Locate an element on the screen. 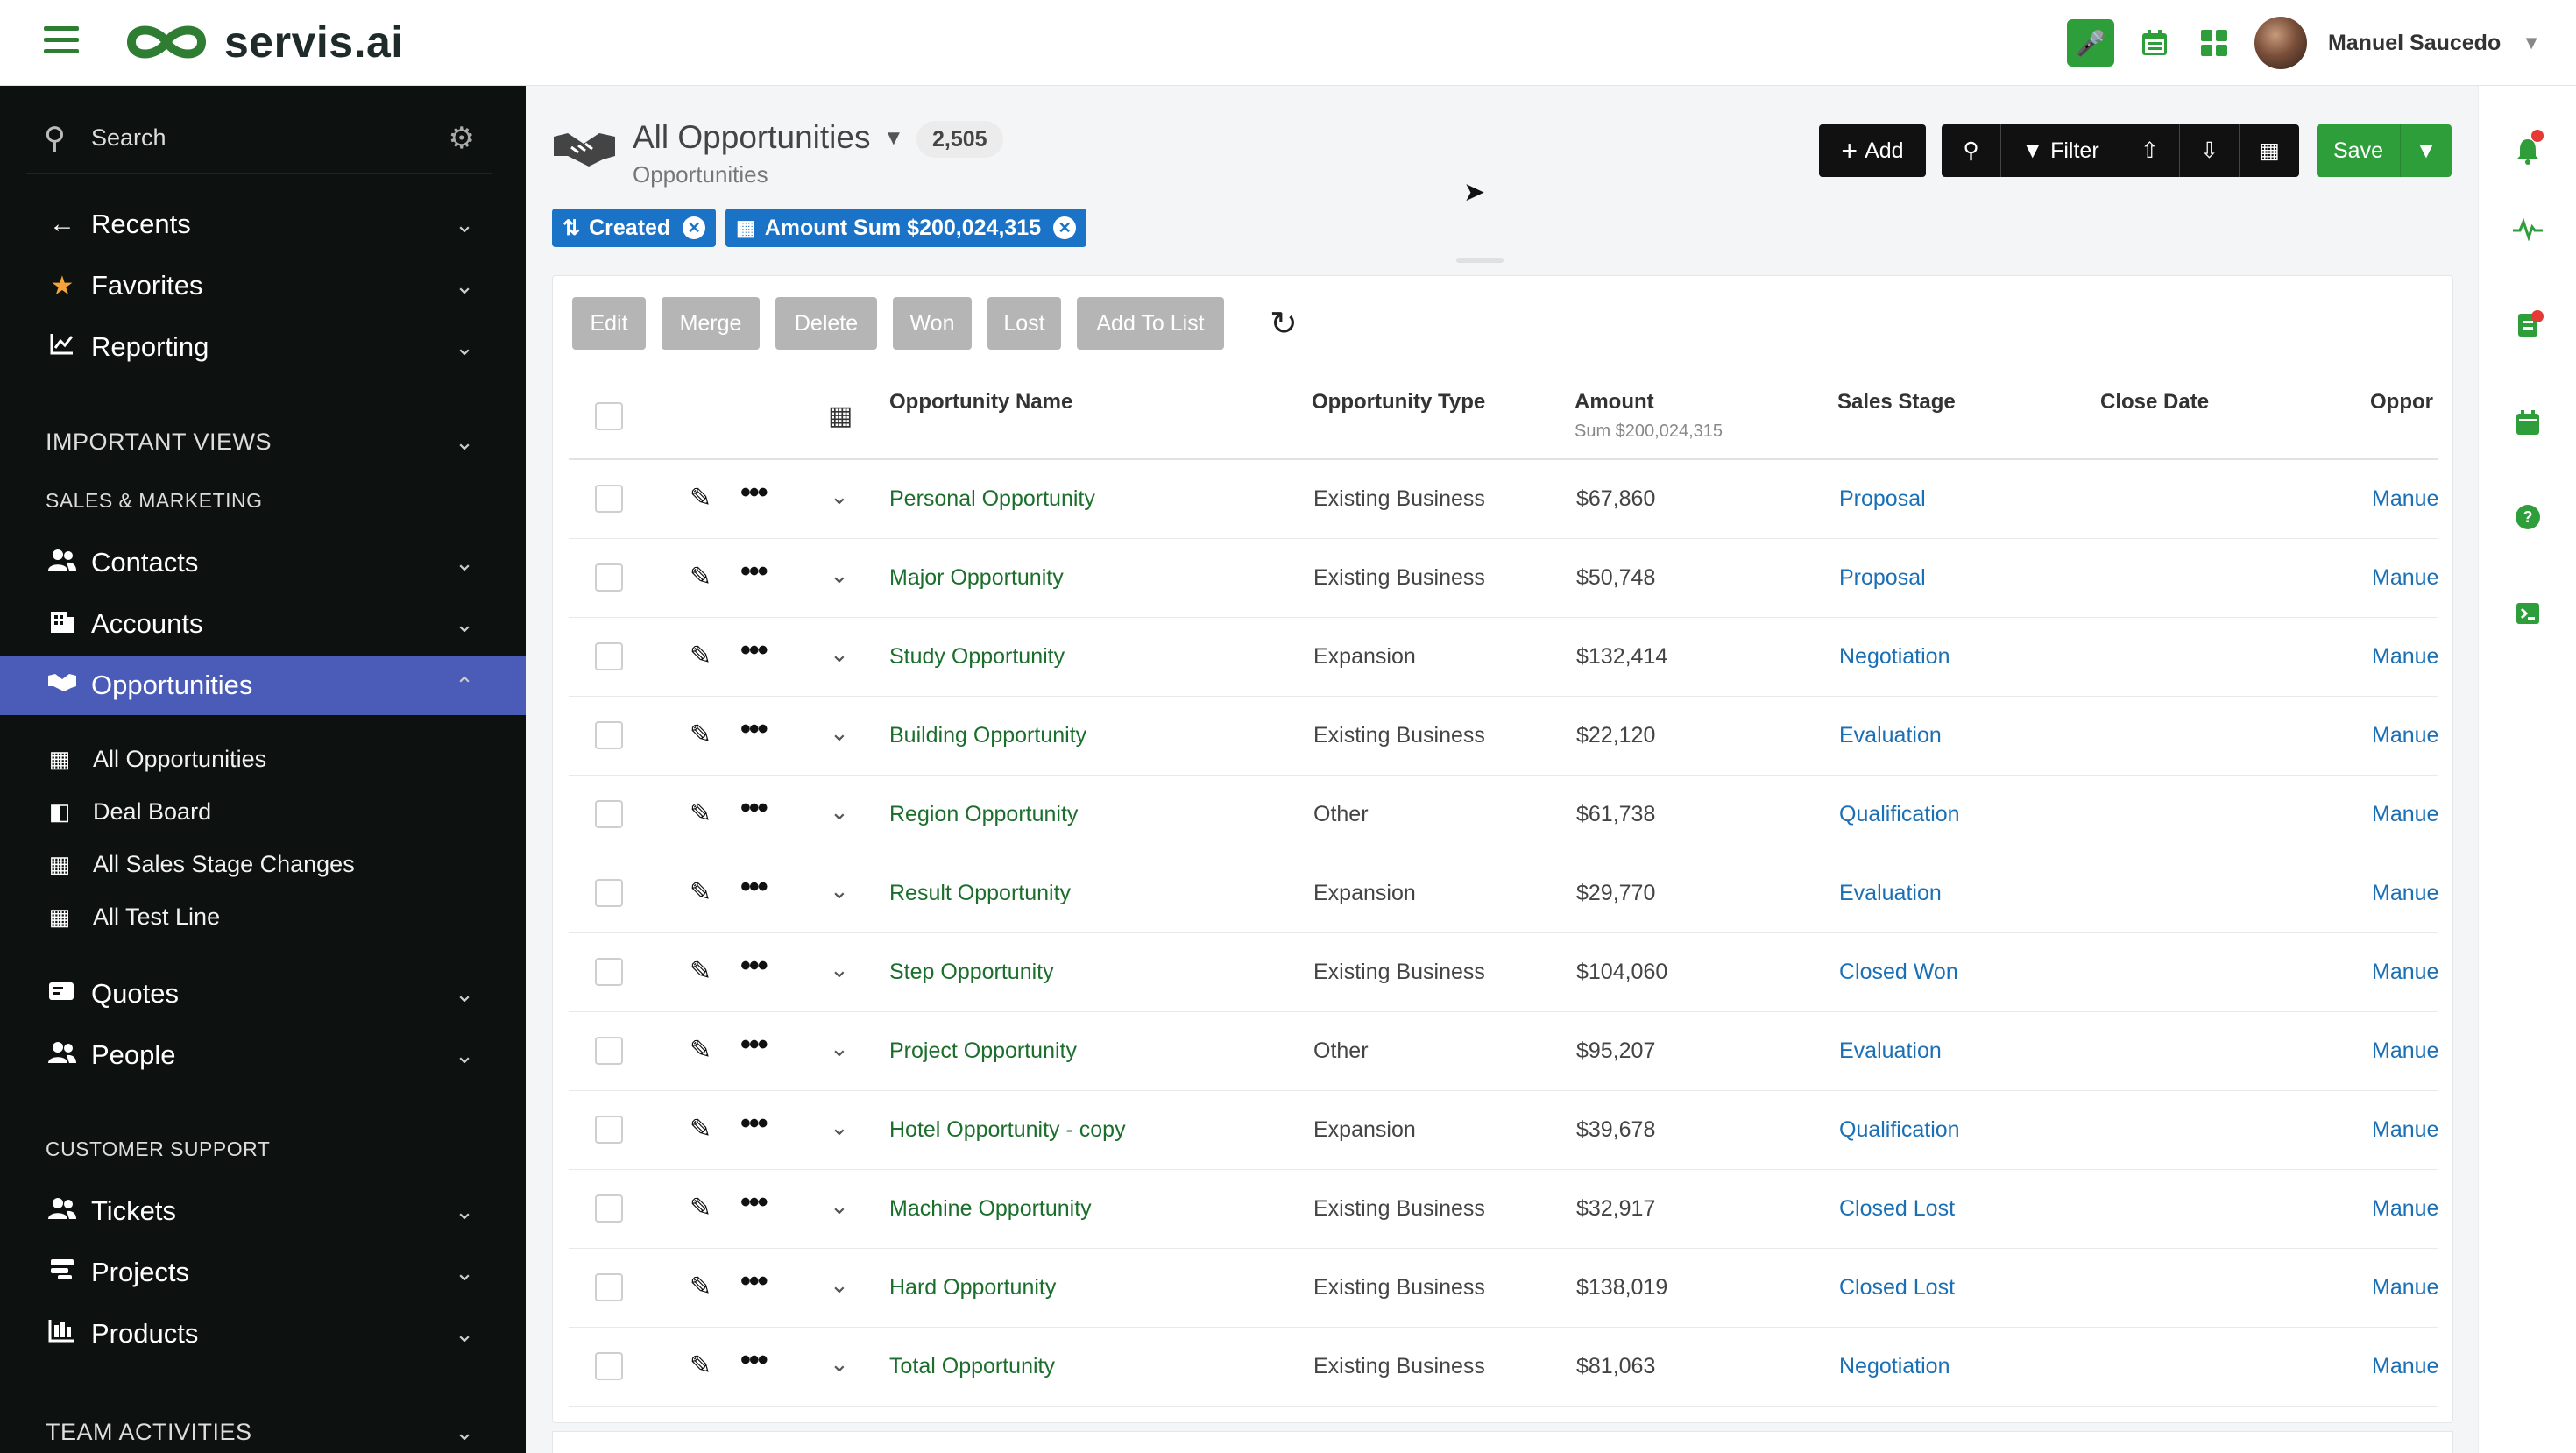 The height and width of the screenshot is (1453, 2576). opportunity-name-link: Hard Opportunity is located at coordinates (973, 1287).